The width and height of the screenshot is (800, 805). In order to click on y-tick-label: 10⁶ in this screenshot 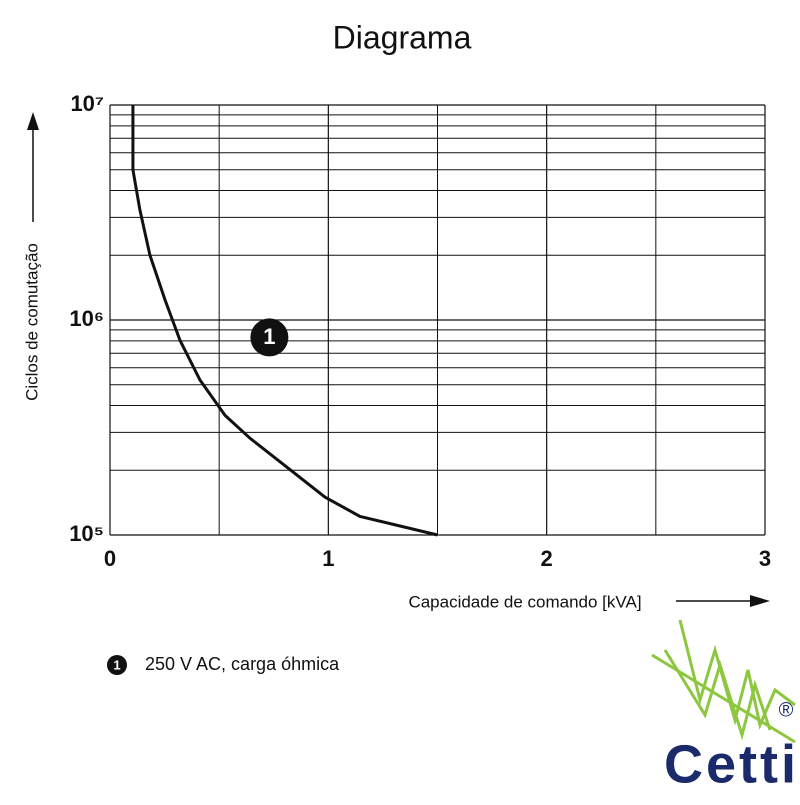, I will do `click(86, 318)`.